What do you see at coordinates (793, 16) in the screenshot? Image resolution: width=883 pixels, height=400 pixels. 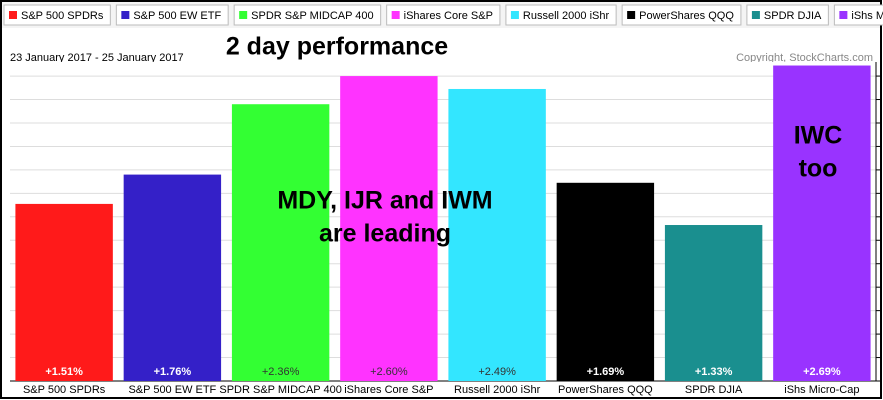 I see `legend-label: SPDR DJIA` at bounding box center [793, 16].